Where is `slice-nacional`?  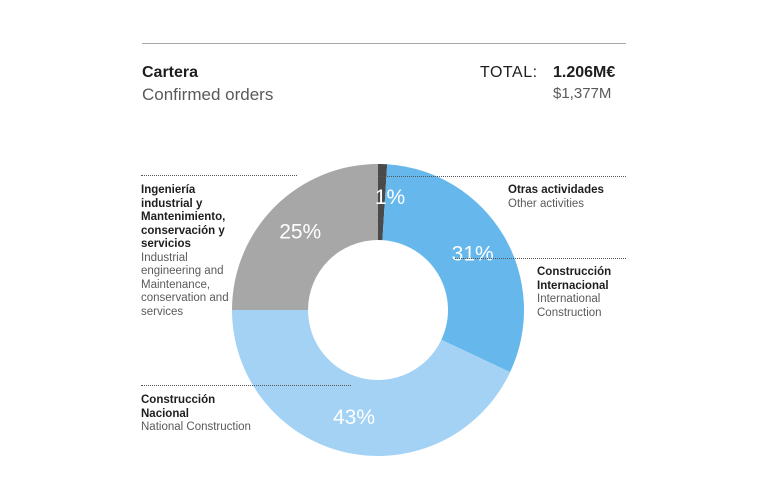
slice-nacional is located at coordinates (371, 383).